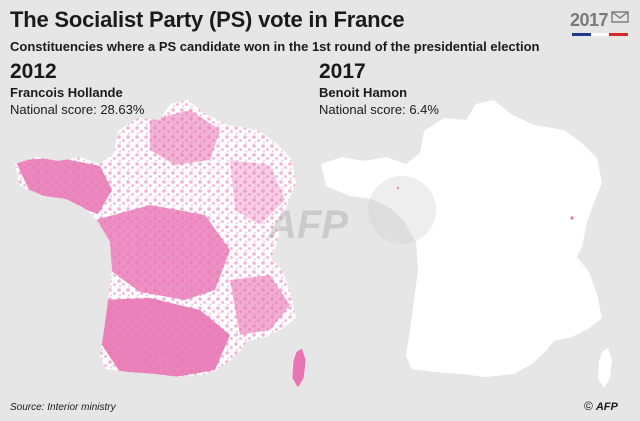  I want to click on ps-cluster-centre-west, so click(162, 252).